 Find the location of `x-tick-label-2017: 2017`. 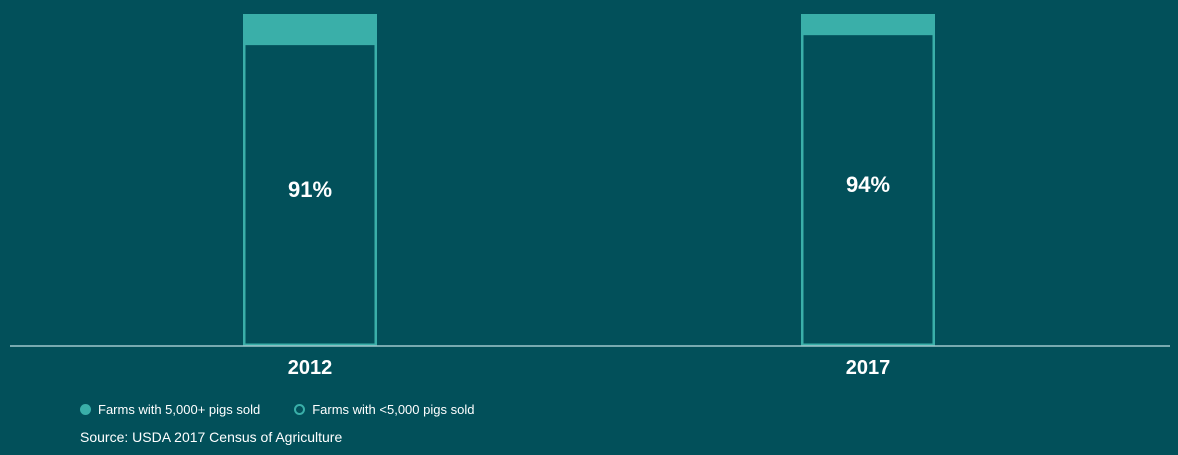

x-tick-label-2017: 2017 is located at coordinates (868, 368).